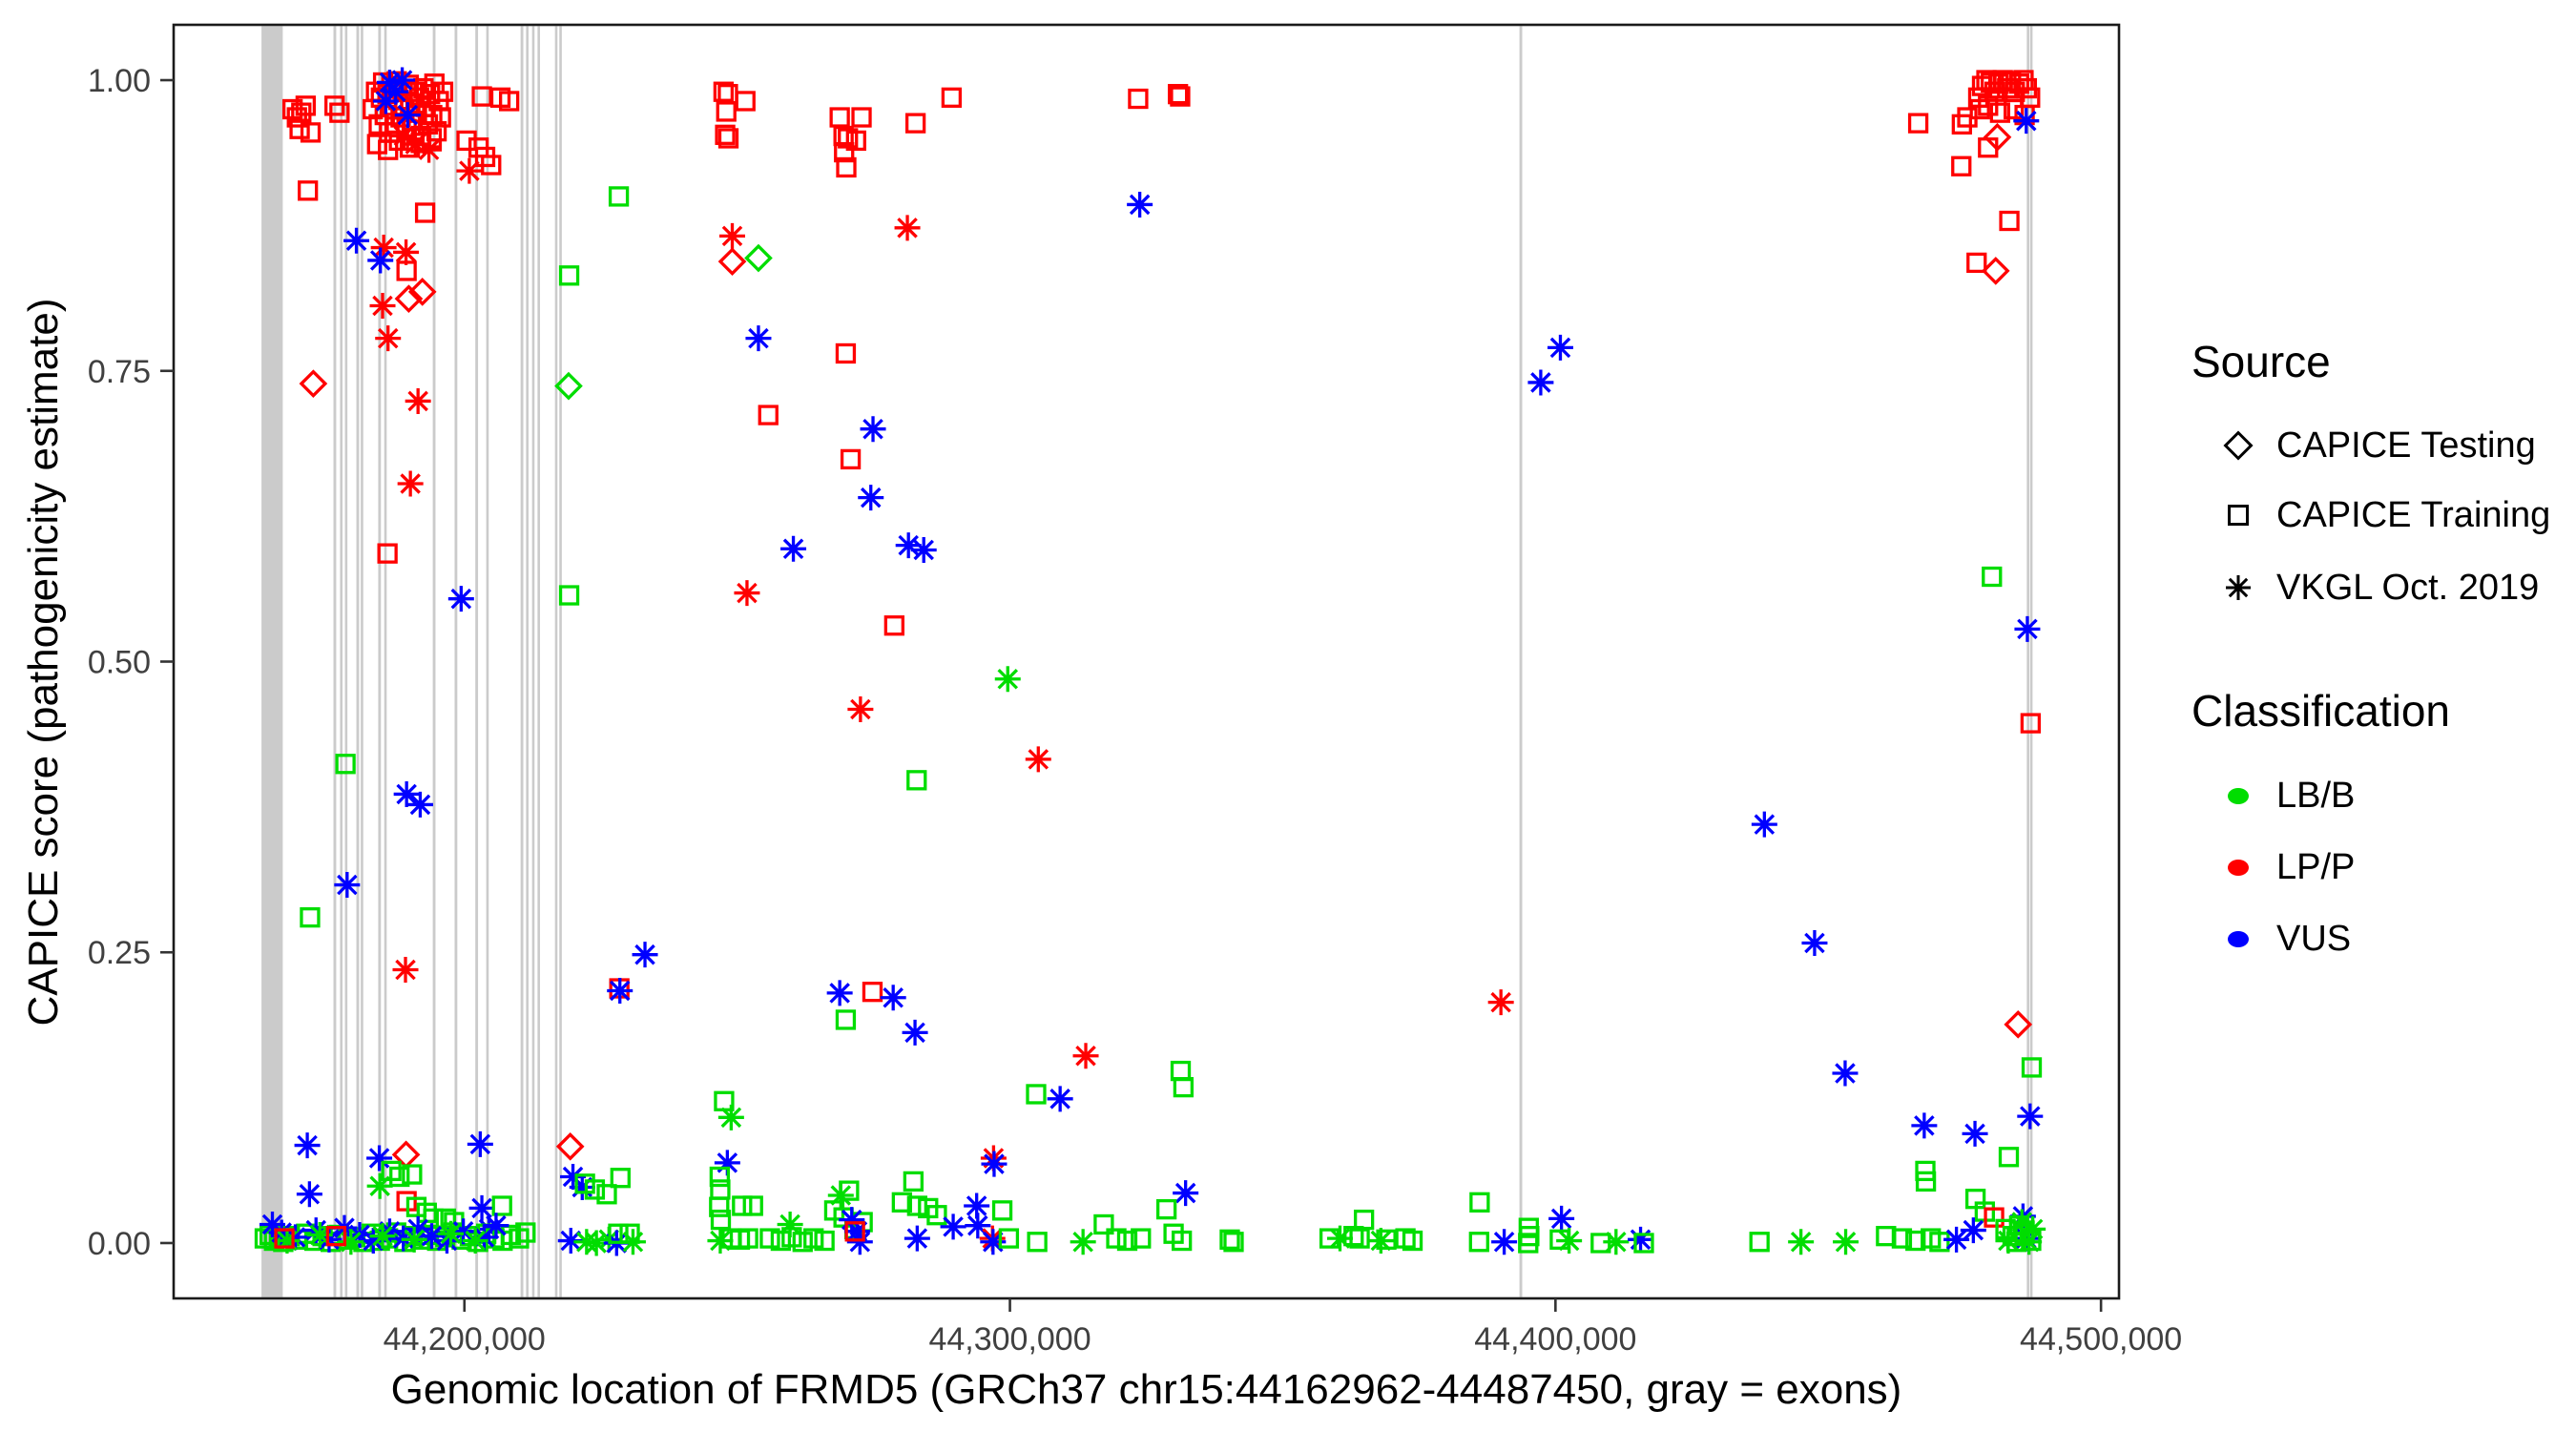  Describe the element at coordinates (2381, 515) in the screenshot. I see `legend-item-capice-training: CAPICE Training` at that location.